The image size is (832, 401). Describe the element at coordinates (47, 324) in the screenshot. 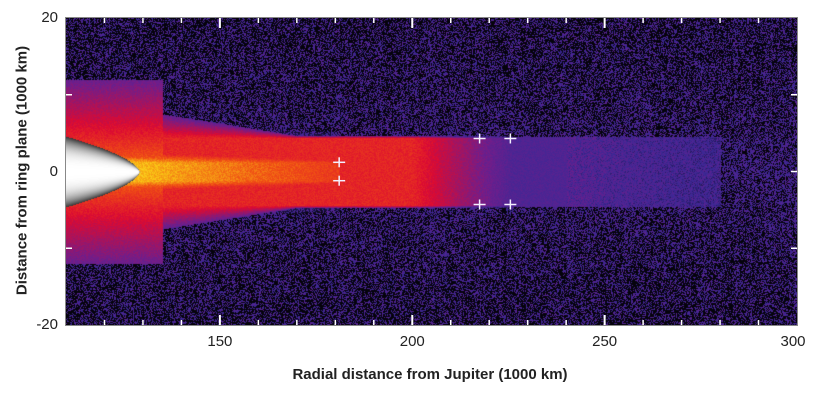

I see `y-tick-label: -20` at that location.